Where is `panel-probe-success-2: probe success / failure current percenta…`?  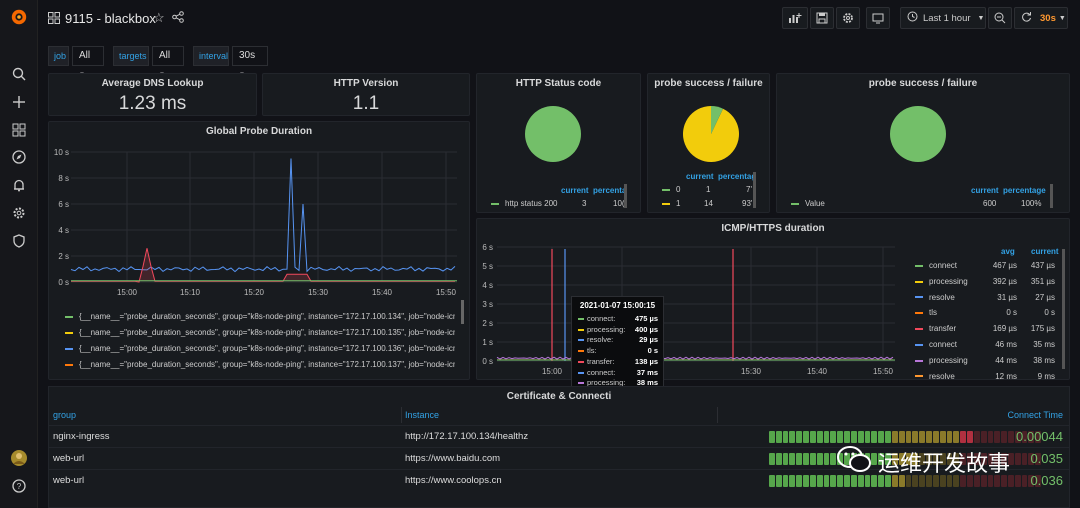 panel-probe-success-2: probe success / failure current percenta… is located at coordinates (923, 143).